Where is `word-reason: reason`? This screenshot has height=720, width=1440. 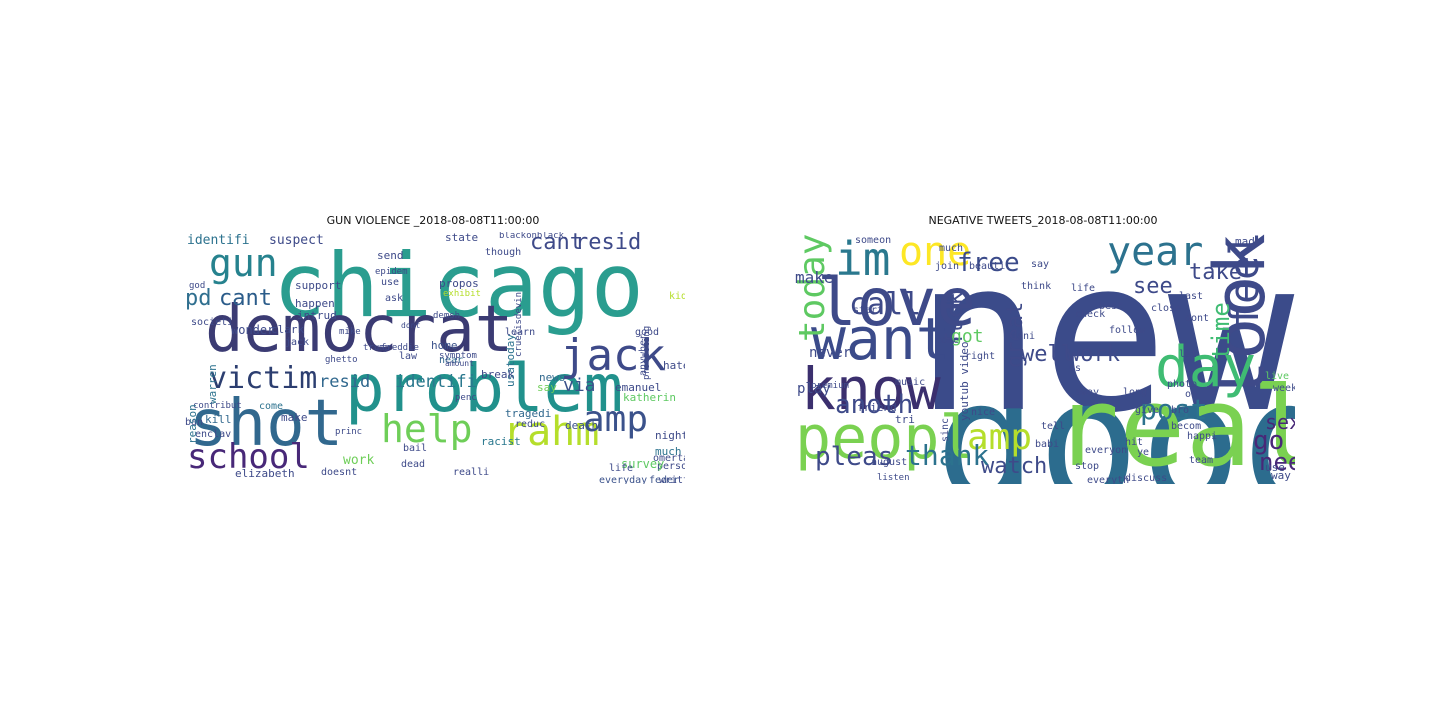 word-reason: reason is located at coordinates (192, 423).